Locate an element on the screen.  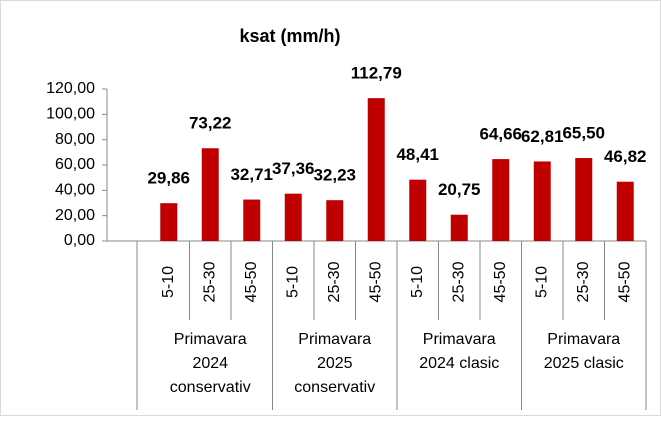
group-label: 2024 is located at coordinates (210, 363).